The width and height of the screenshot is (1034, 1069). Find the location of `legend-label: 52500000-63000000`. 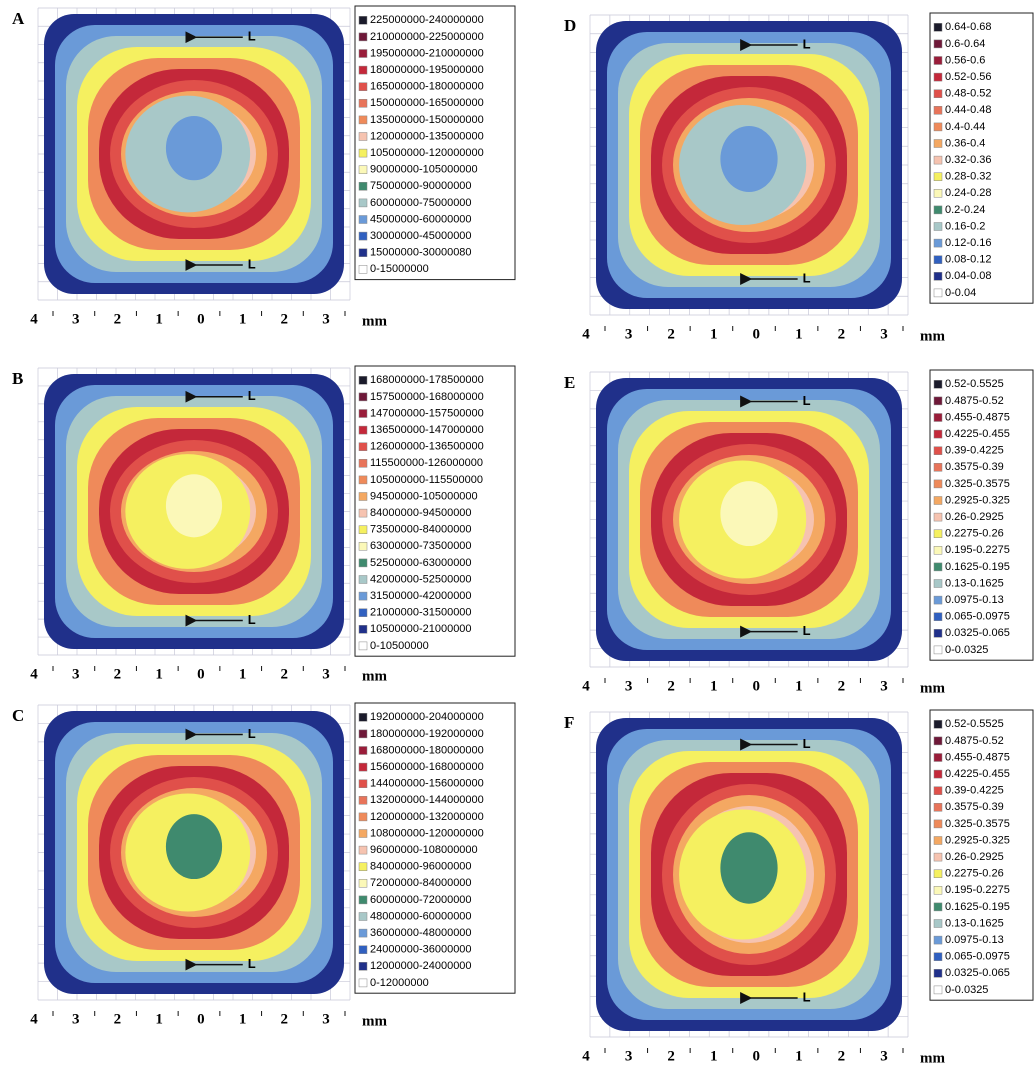

legend-label: 52500000-63000000 is located at coordinates (421, 563).